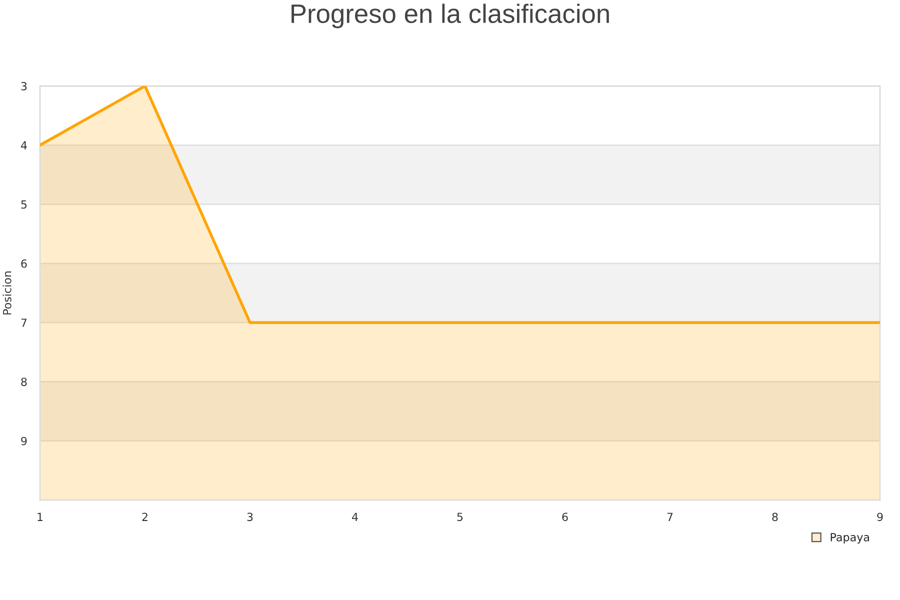 This screenshot has width=900, height=600. What do you see at coordinates (40, 516) in the screenshot?
I see `x-tick-label: 1` at bounding box center [40, 516].